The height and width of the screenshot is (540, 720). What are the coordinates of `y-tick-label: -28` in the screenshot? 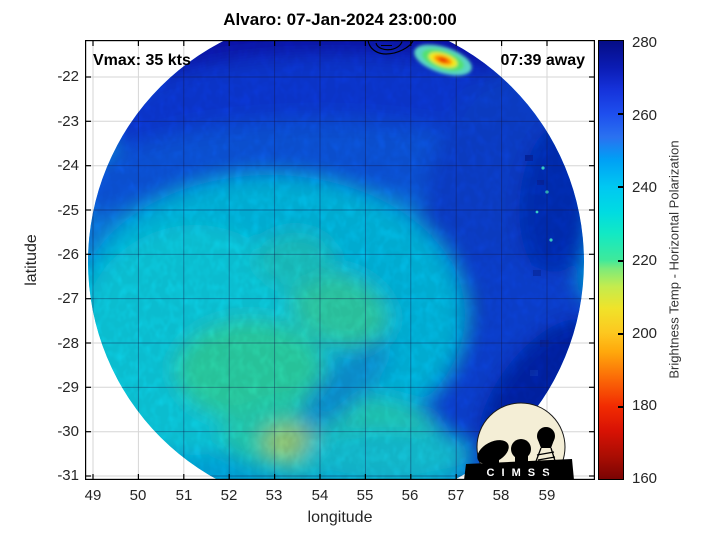 It's located at (68, 343).